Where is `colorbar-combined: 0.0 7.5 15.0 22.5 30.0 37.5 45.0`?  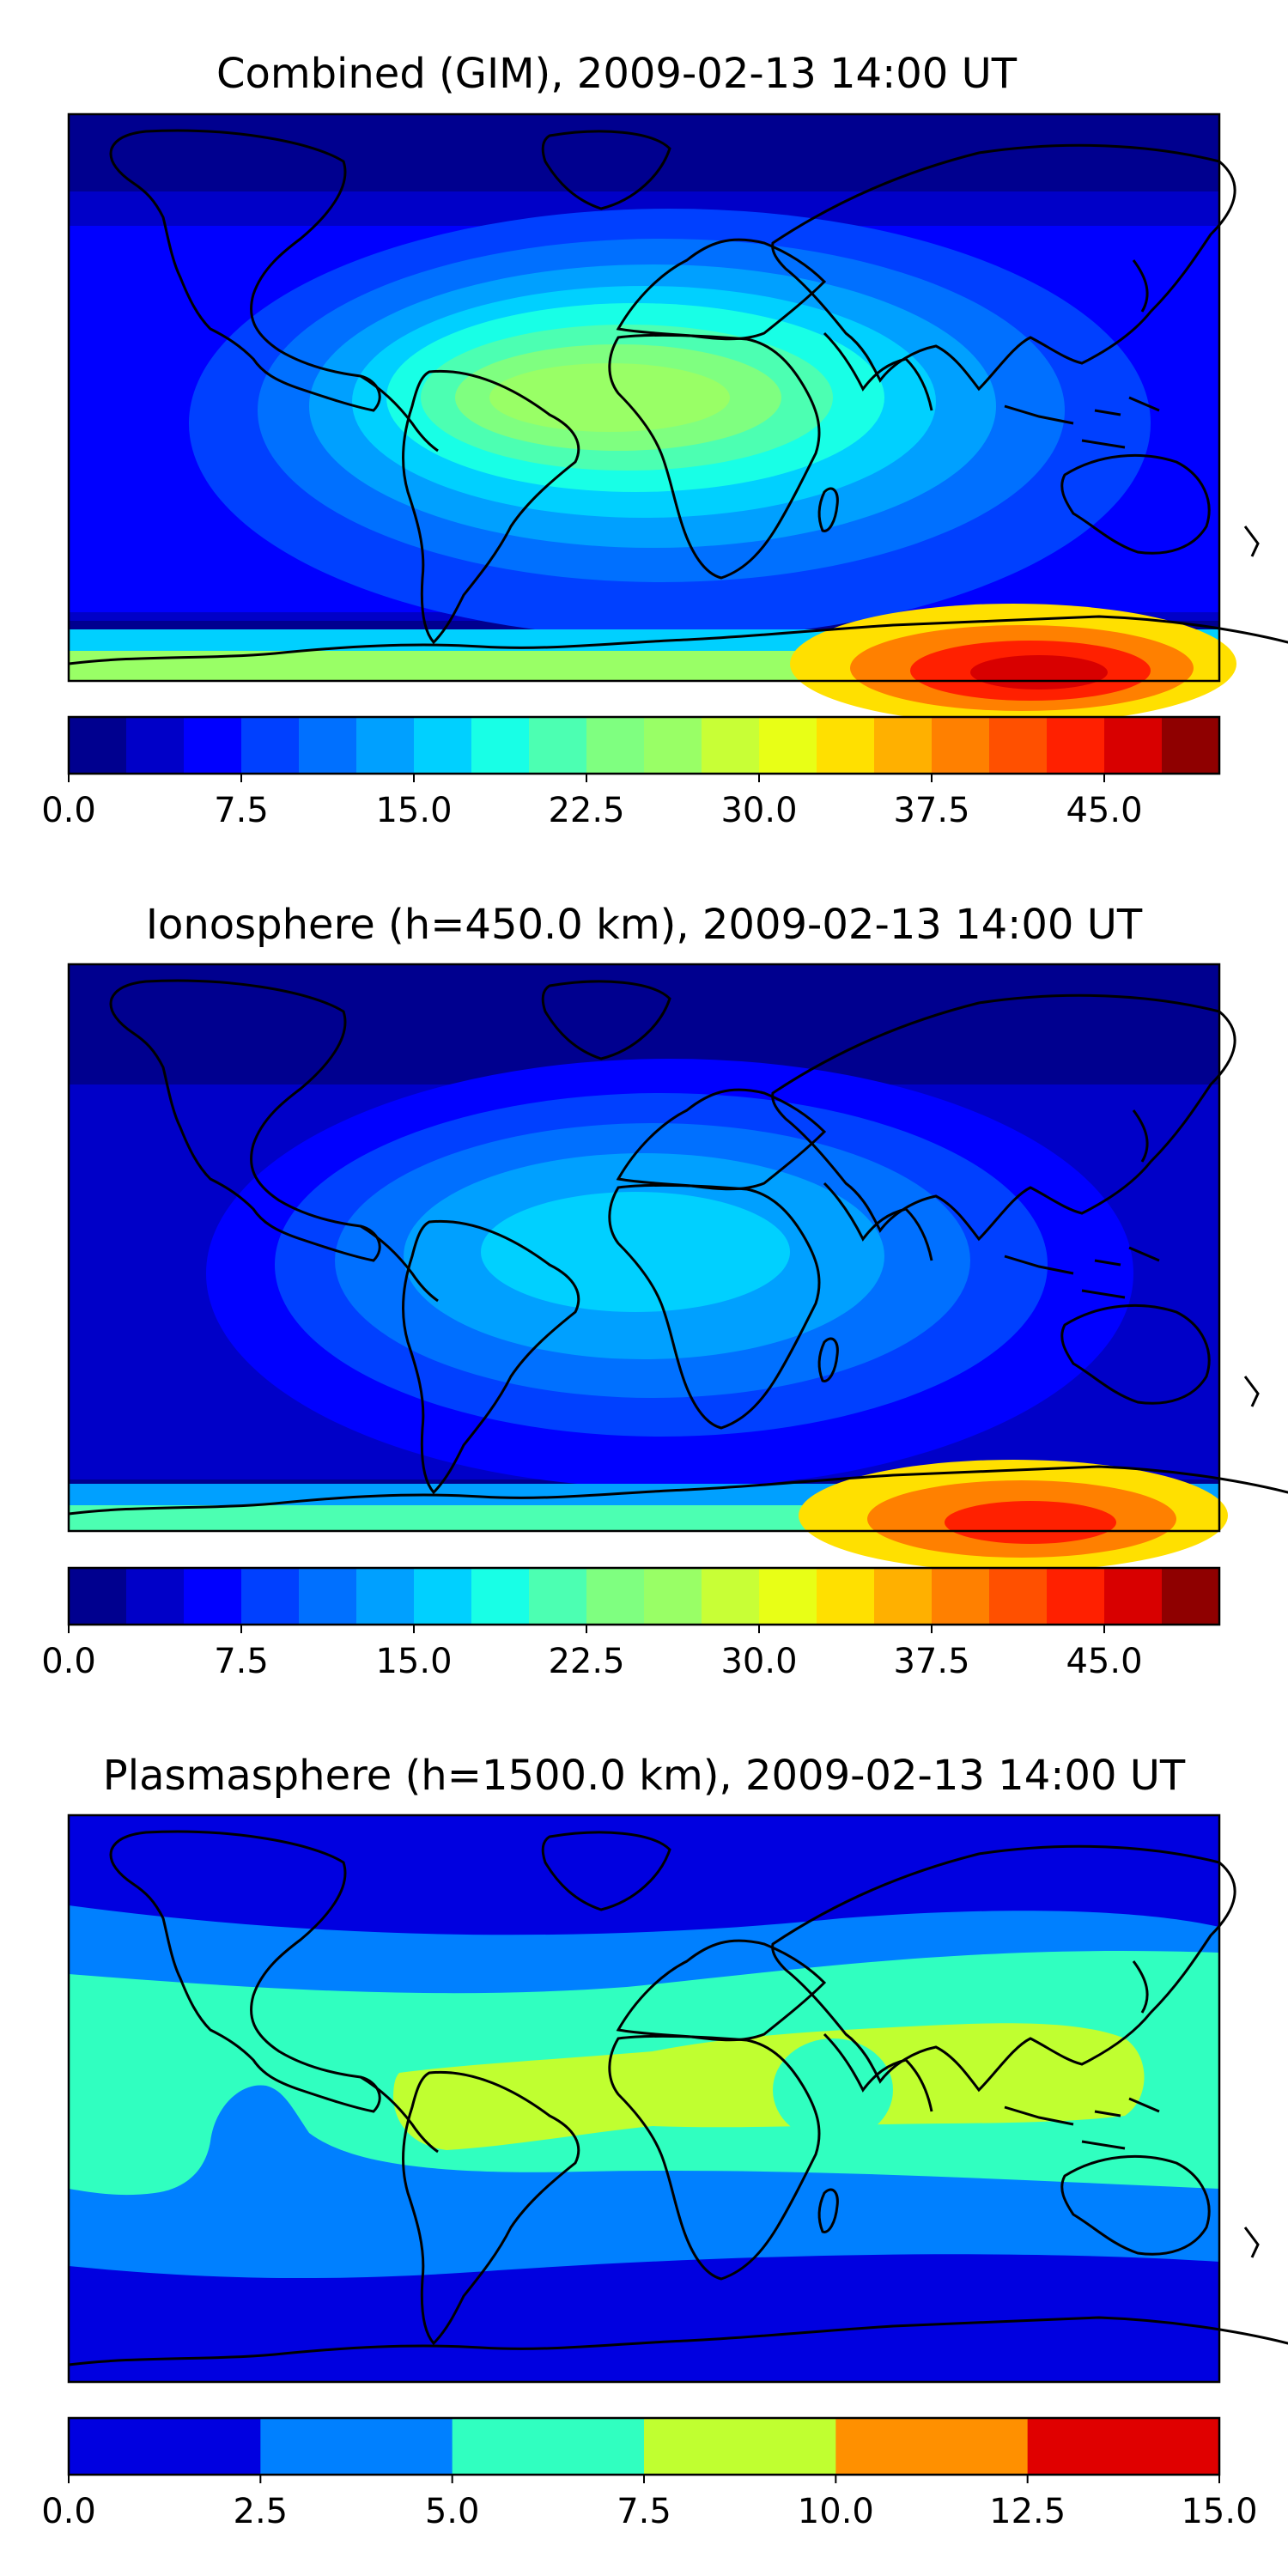 colorbar-combined: 0.0 7.5 15.0 22.5 30.0 37.5 45.0 is located at coordinates (631, 772).